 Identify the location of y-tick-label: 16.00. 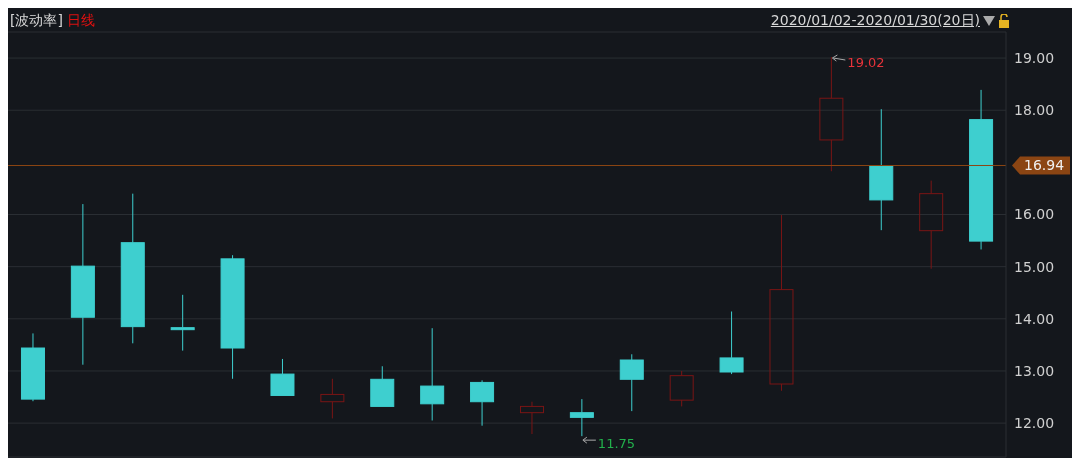
(1034, 214).